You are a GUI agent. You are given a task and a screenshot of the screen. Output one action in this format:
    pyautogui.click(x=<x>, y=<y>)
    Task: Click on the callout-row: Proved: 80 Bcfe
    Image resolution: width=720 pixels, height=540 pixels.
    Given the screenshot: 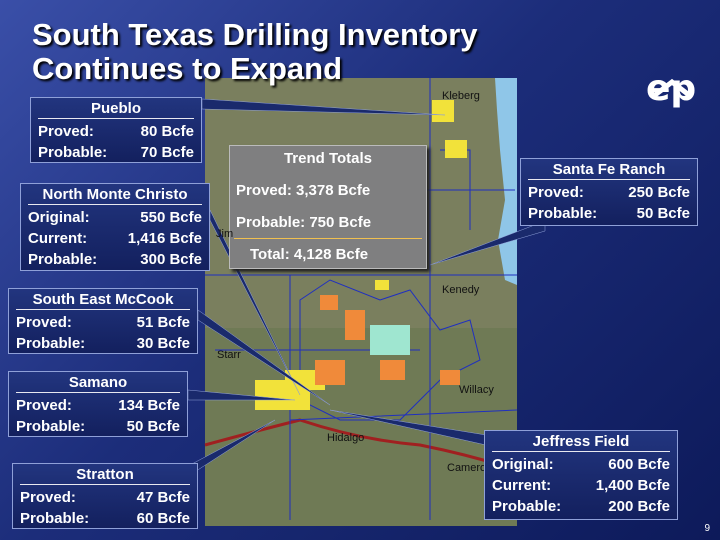 What is the action you would take?
    pyautogui.click(x=116, y=131)
    